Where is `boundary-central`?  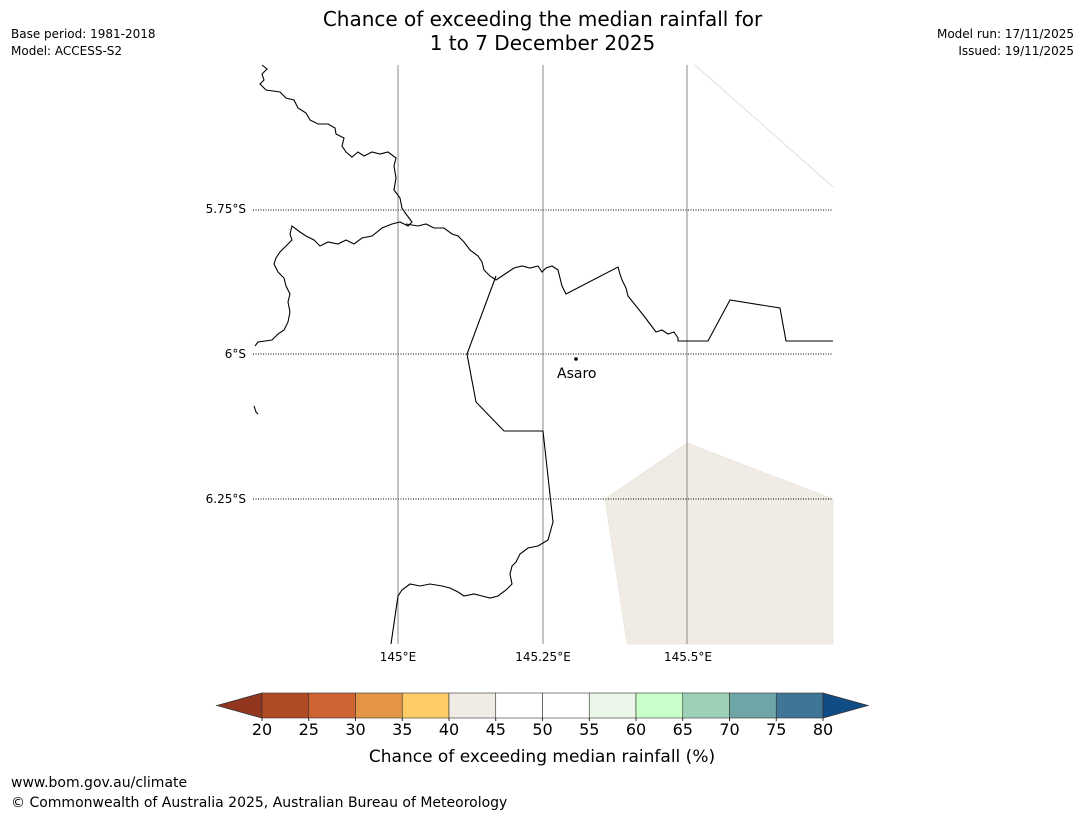
boundary-central is located at coordinates (619, 282).